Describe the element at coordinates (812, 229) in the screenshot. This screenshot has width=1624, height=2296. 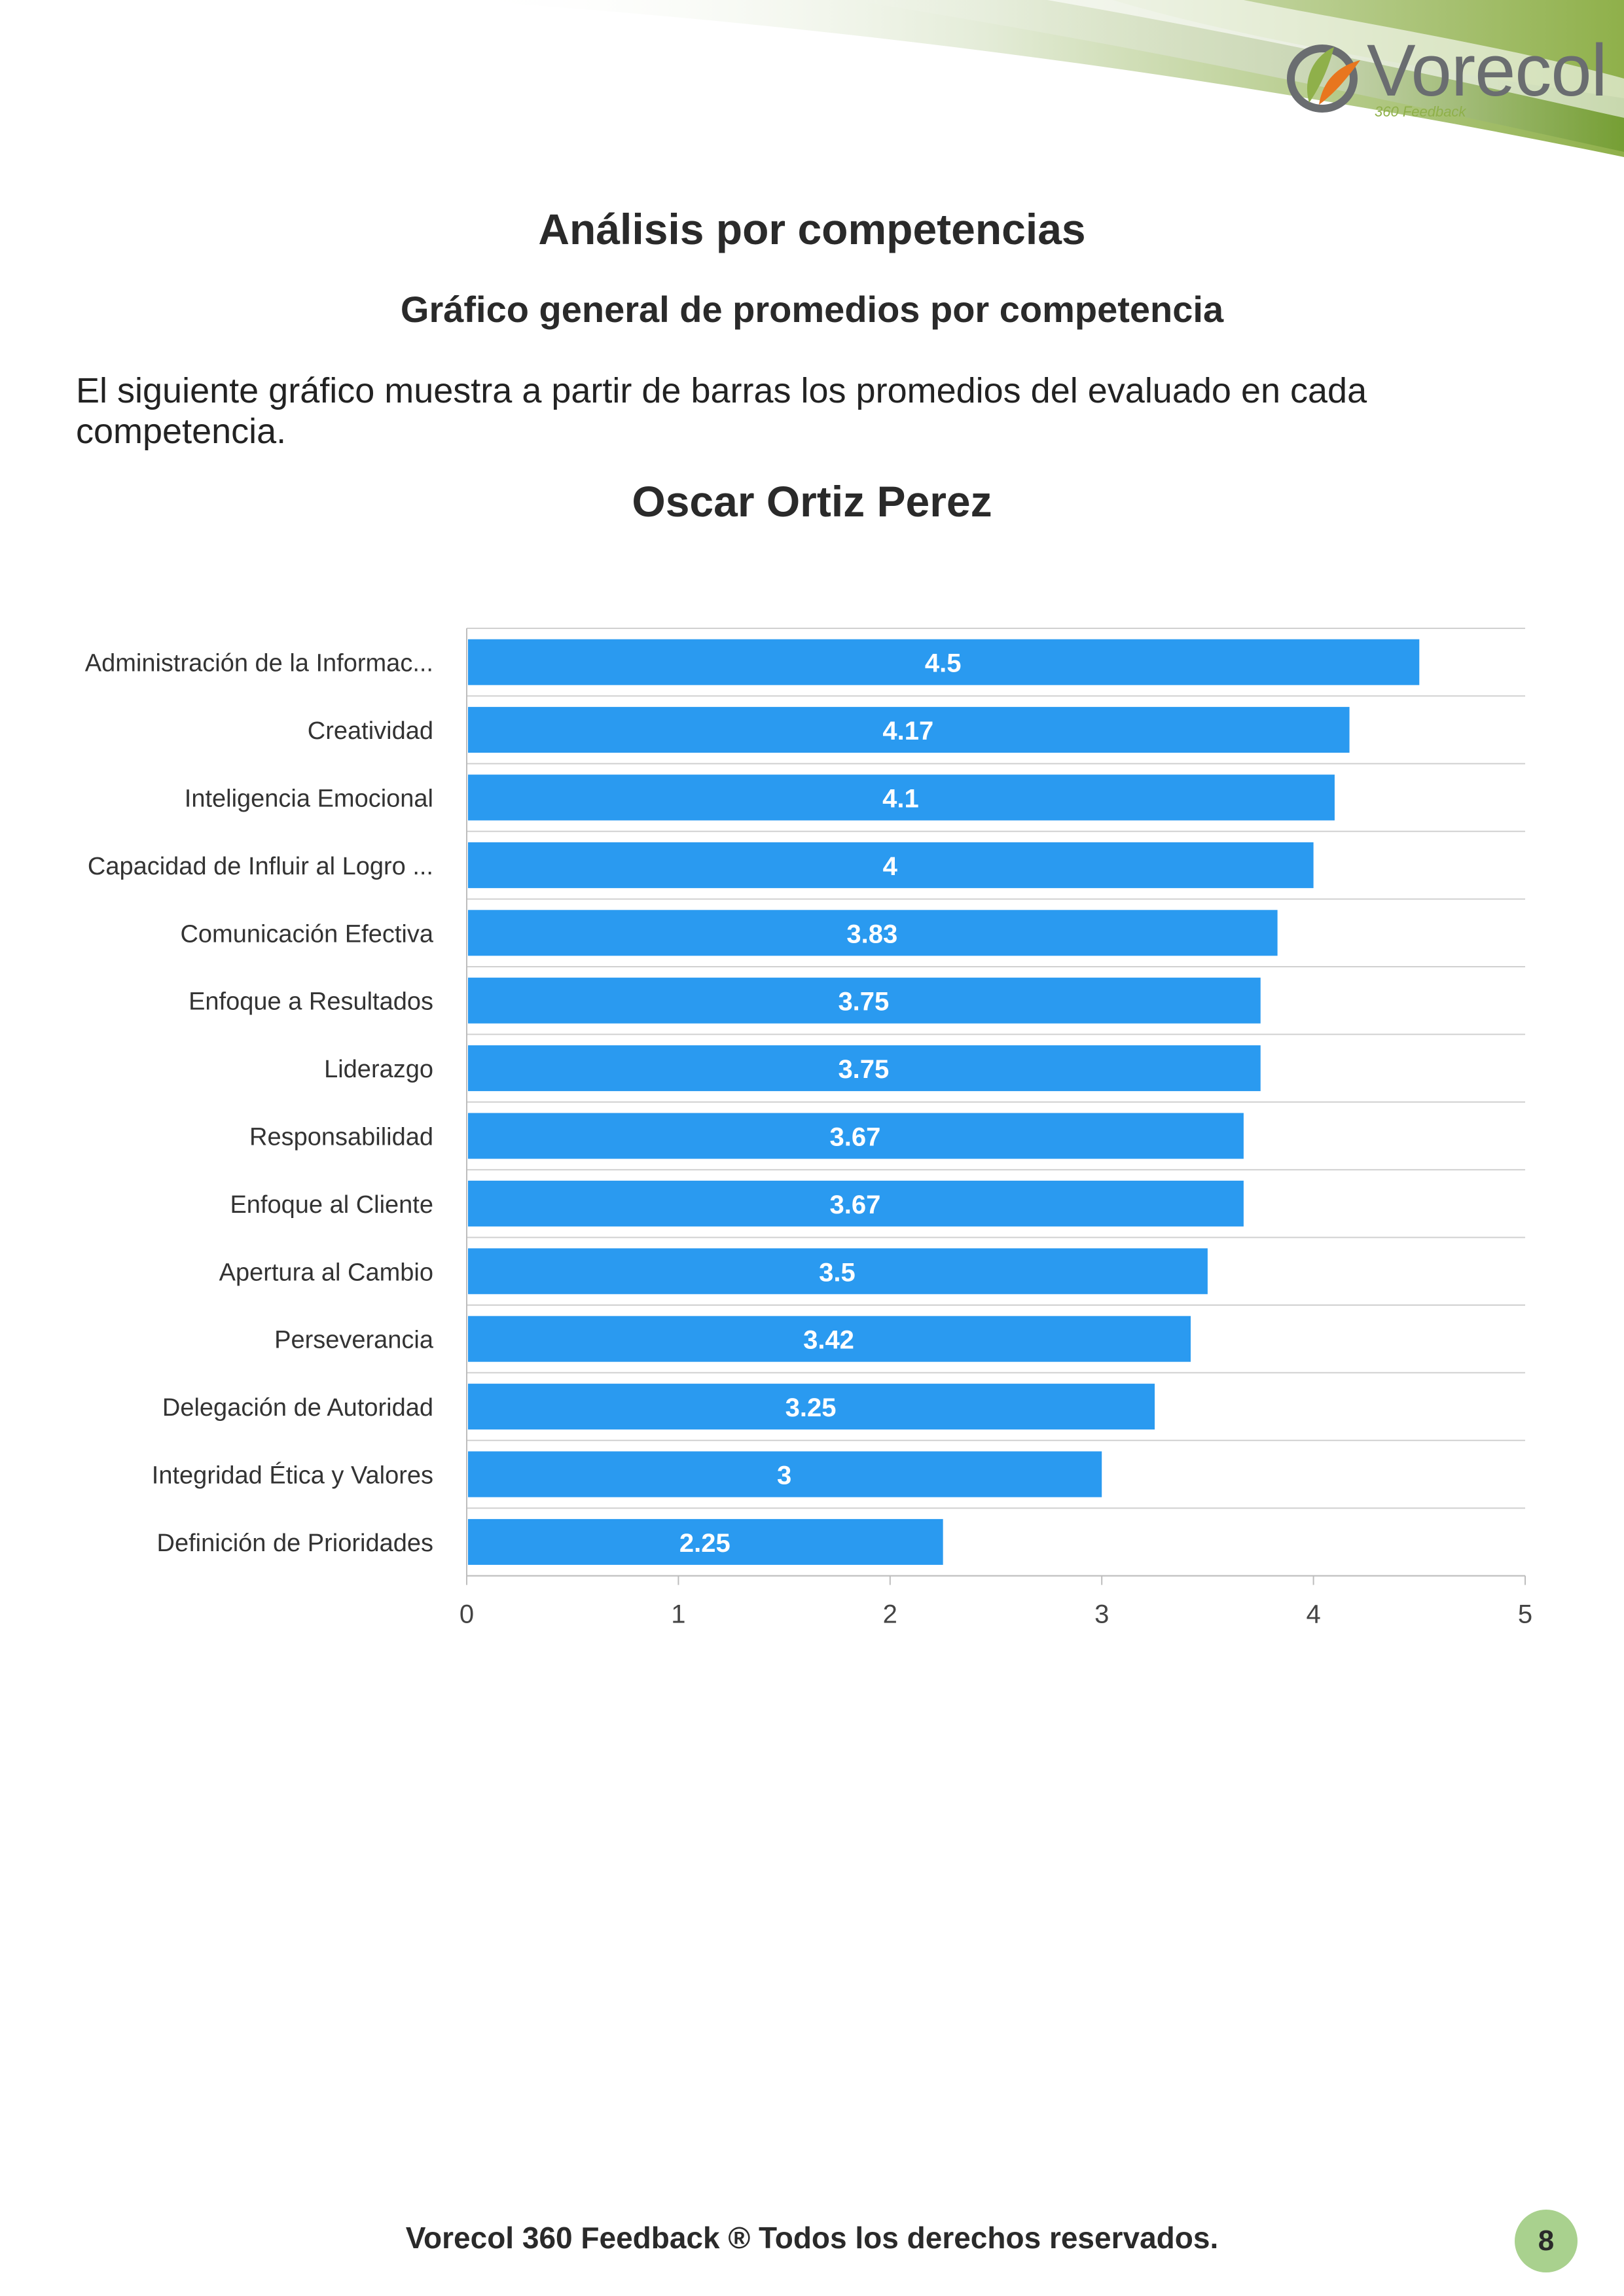
I see `page-title: Análisis por competencias` at that location.